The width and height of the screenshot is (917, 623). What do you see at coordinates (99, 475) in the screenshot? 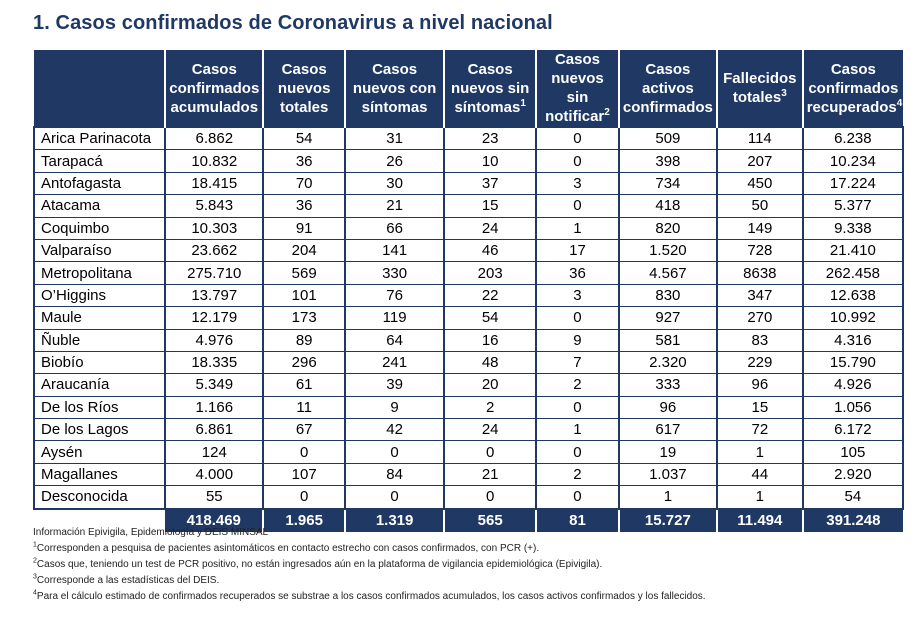
I see `region-name: Magallanes` at bounding box center [99, 475].